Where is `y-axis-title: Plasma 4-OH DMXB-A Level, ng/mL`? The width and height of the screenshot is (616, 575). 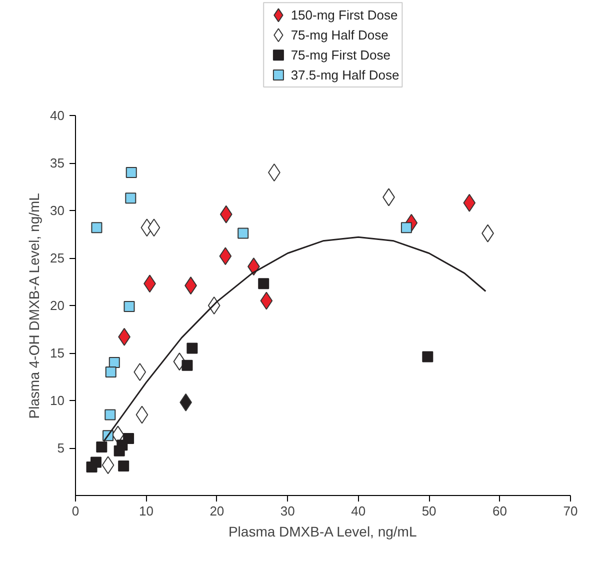 y-axis-title: Plasma 4-OH DMXB-A Level, ng/mL is located at coordinates (34, 305).